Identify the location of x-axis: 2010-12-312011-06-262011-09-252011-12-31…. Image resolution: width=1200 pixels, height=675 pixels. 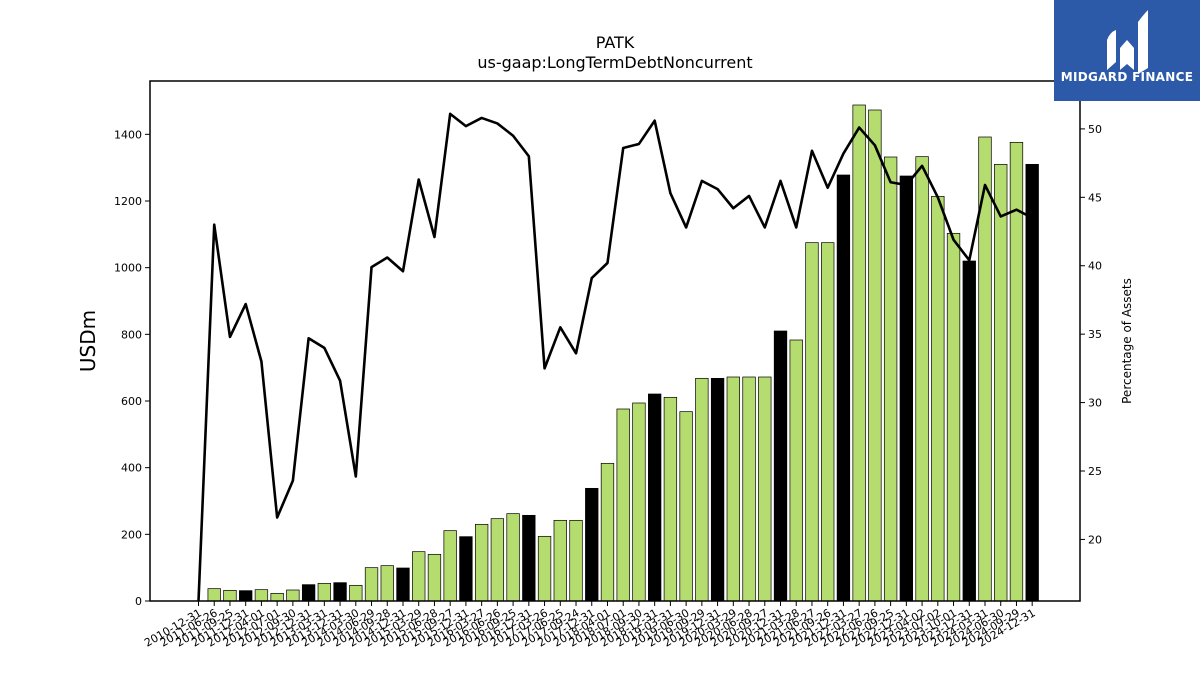
(590, 625).